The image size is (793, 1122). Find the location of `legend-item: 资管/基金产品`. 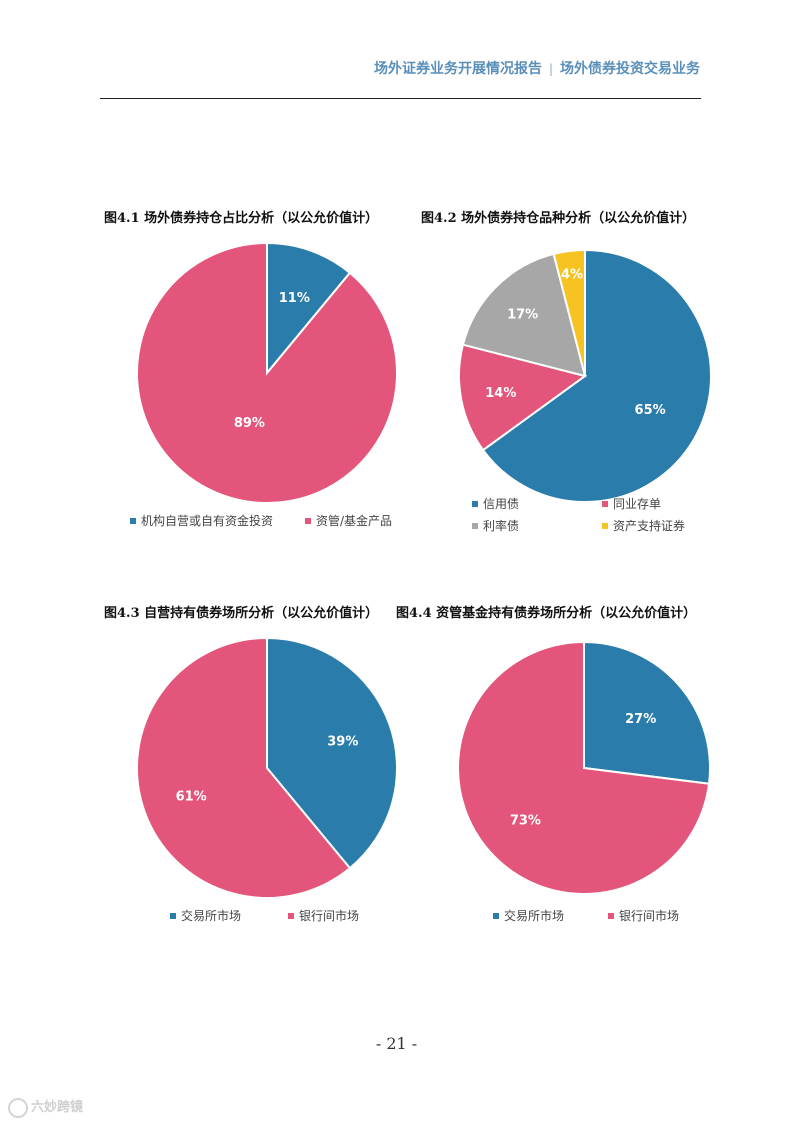

legend-item: 资管/基金产品 is located at coordinates (348, 520).